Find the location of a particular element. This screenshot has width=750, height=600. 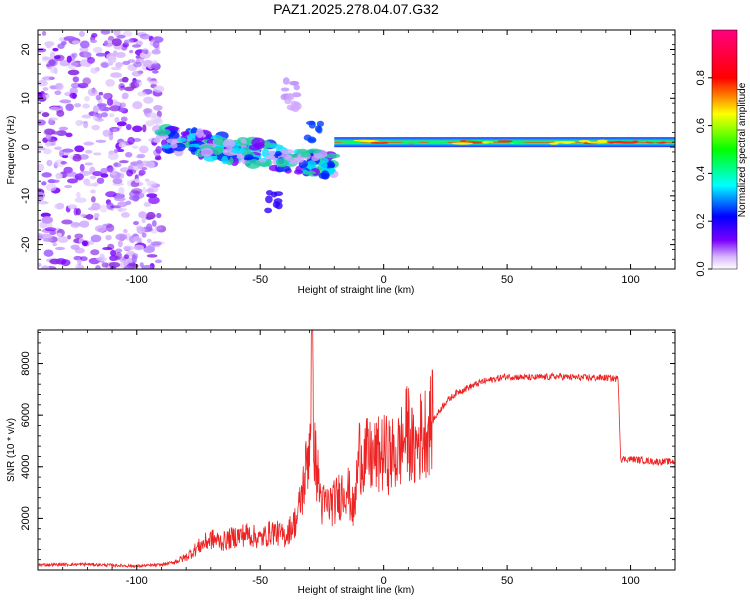

x-tick-label: -50 is located at coordinates (260, 581).